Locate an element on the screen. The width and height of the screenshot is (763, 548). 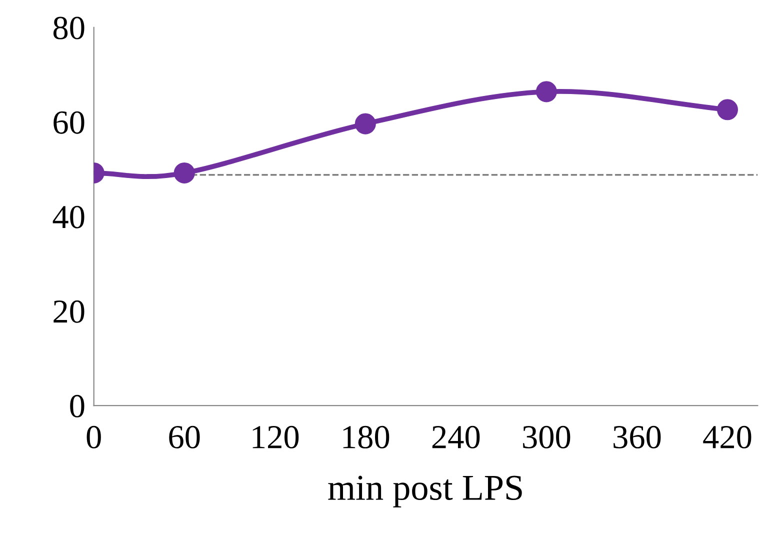
y-tick-label: 0 is located at coordinates (77, 406).